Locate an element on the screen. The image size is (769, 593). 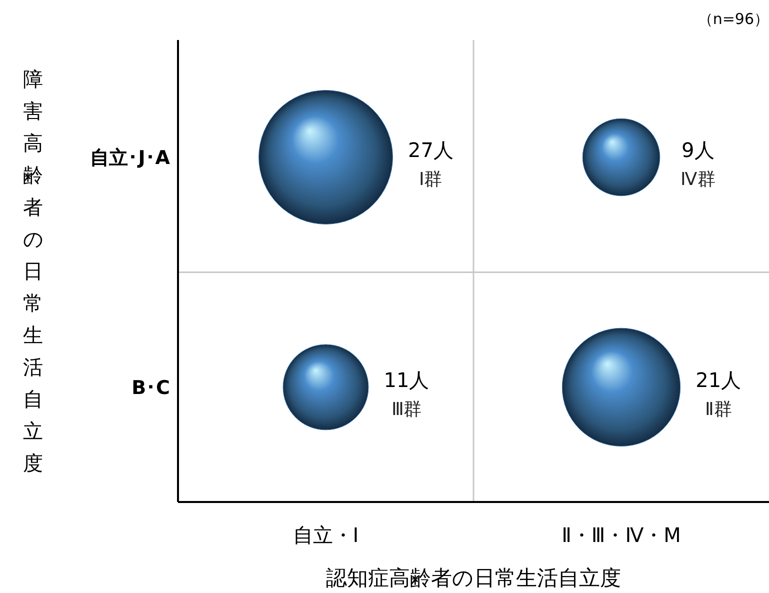
x-tick-label: 自立・Ⅰ is located at coordinates (325, 535).